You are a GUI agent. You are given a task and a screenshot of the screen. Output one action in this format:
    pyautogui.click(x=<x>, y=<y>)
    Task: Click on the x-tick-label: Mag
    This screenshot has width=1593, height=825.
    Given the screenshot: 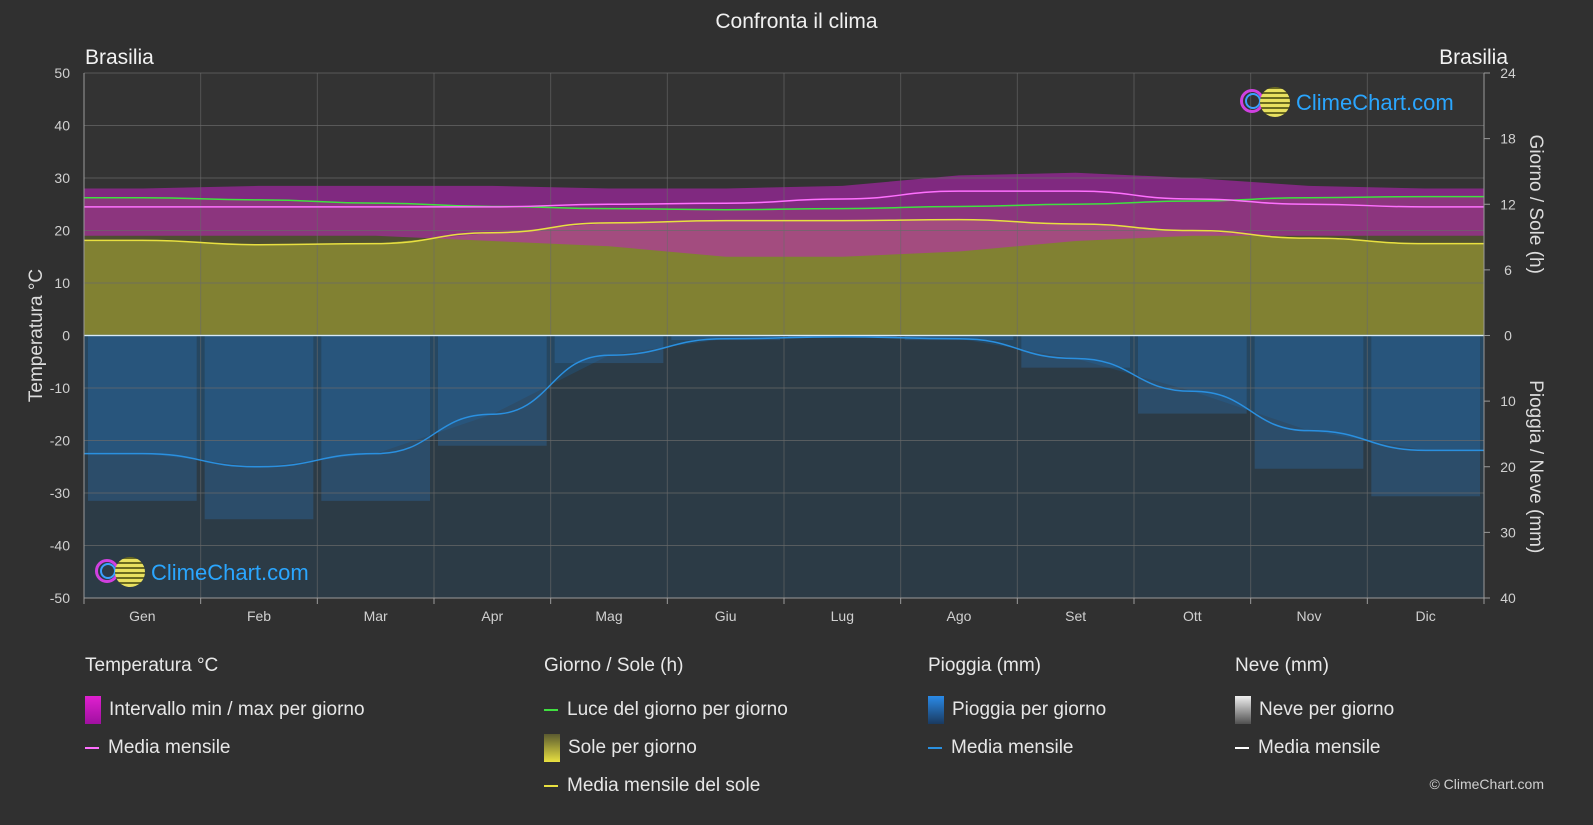 What is the action you would take?
    pyautogui.click(x=608, y=616)
    